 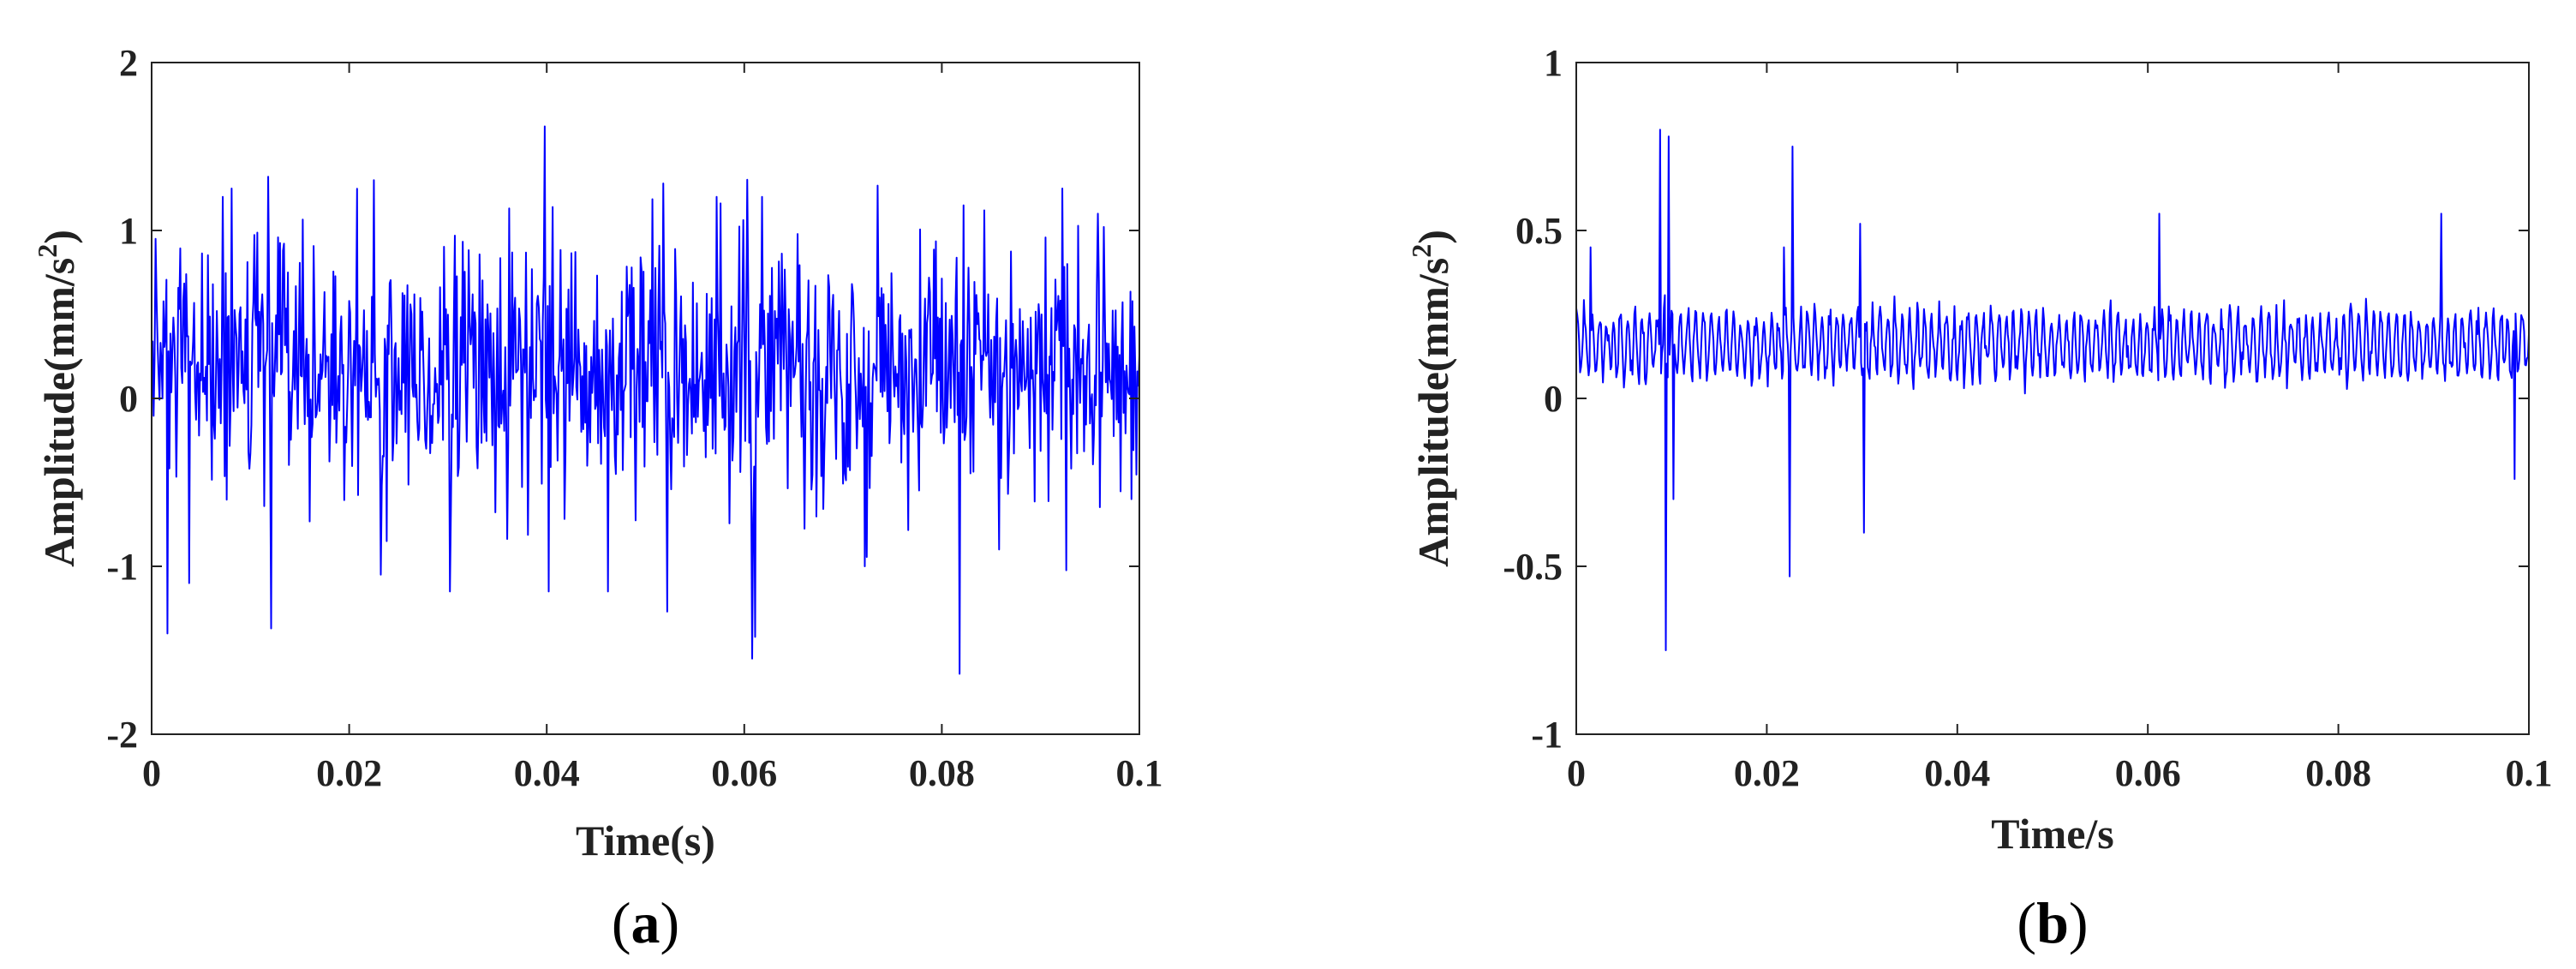 What do you see at coordinates (646, 840) in the screenshot?
I see `panel-a-x-axis-label: Time(s)` at bounding box center [646, 840].